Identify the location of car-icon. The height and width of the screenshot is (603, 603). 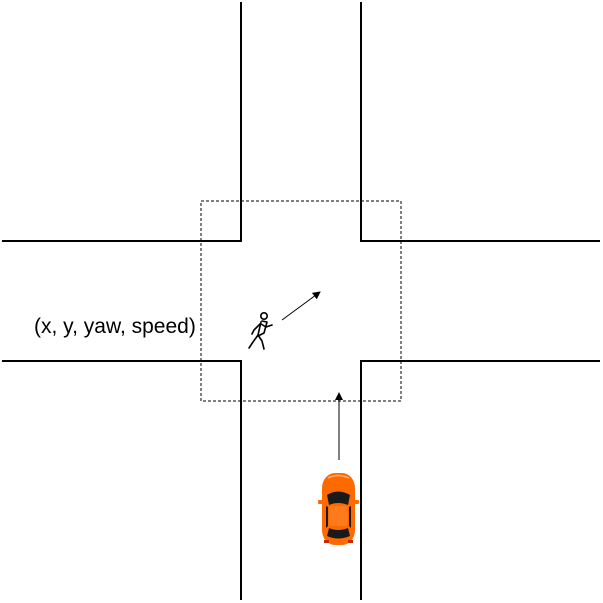
(338, 509).